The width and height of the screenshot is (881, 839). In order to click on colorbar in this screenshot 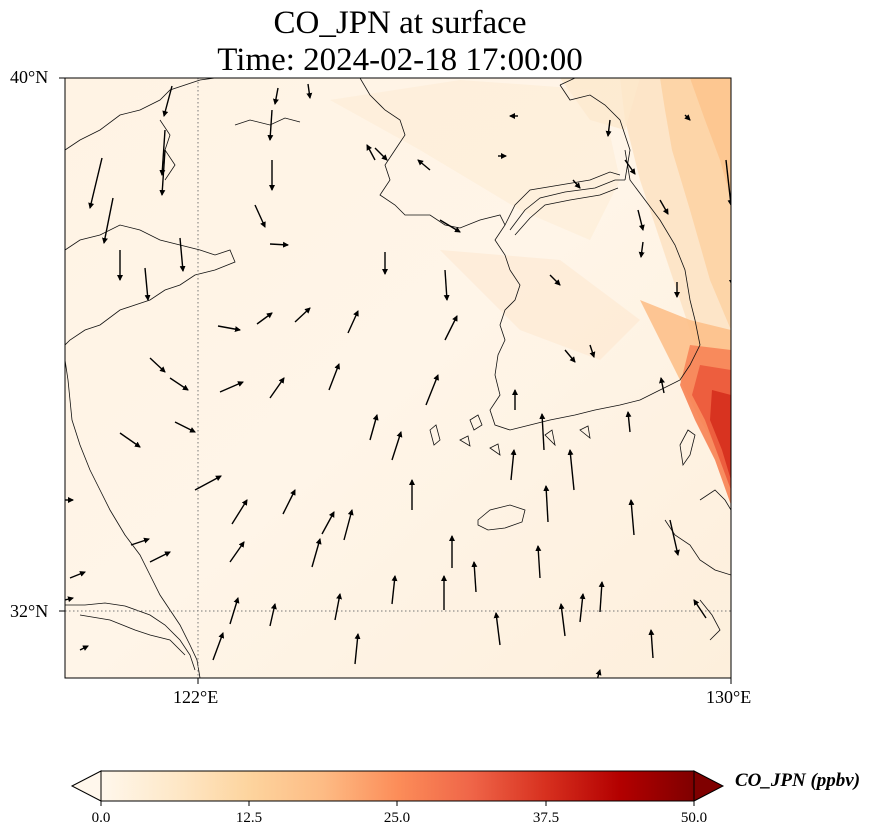, I will do `click(397, 788)`.